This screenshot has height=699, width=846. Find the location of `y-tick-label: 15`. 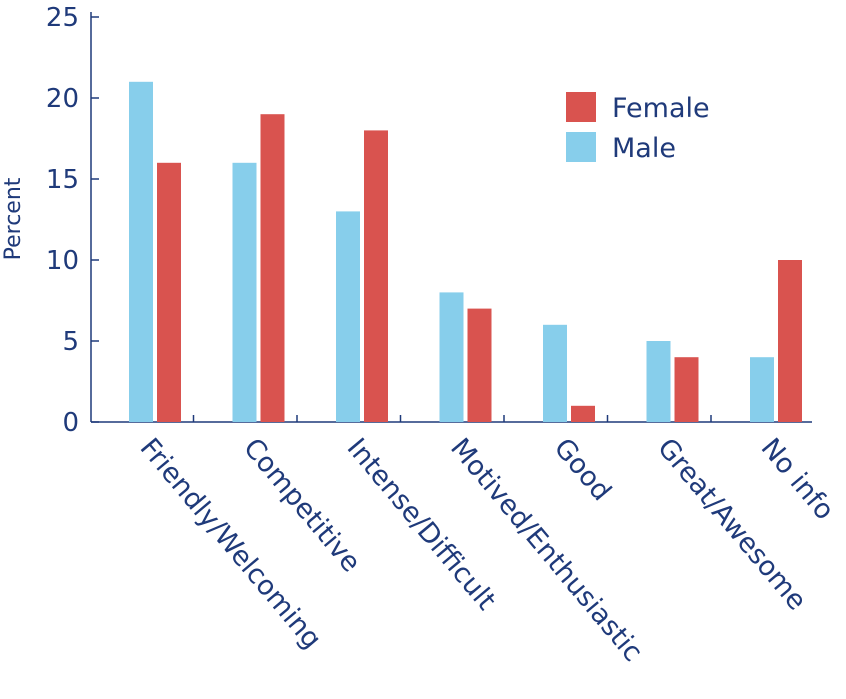

y-tick-label: 15 is located at coordinates (62, 180).